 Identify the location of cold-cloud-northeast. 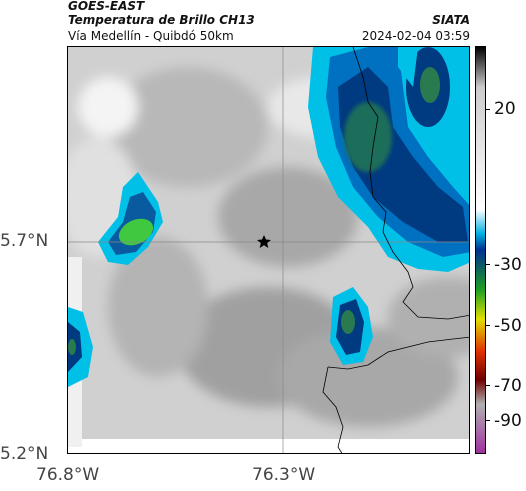
(388, 159).